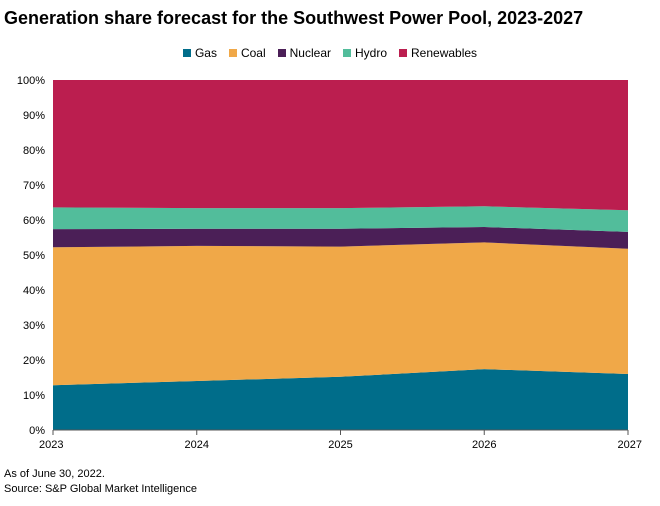  I want to click on legend-item-nuclear: Nuclear, so click(304, 53).